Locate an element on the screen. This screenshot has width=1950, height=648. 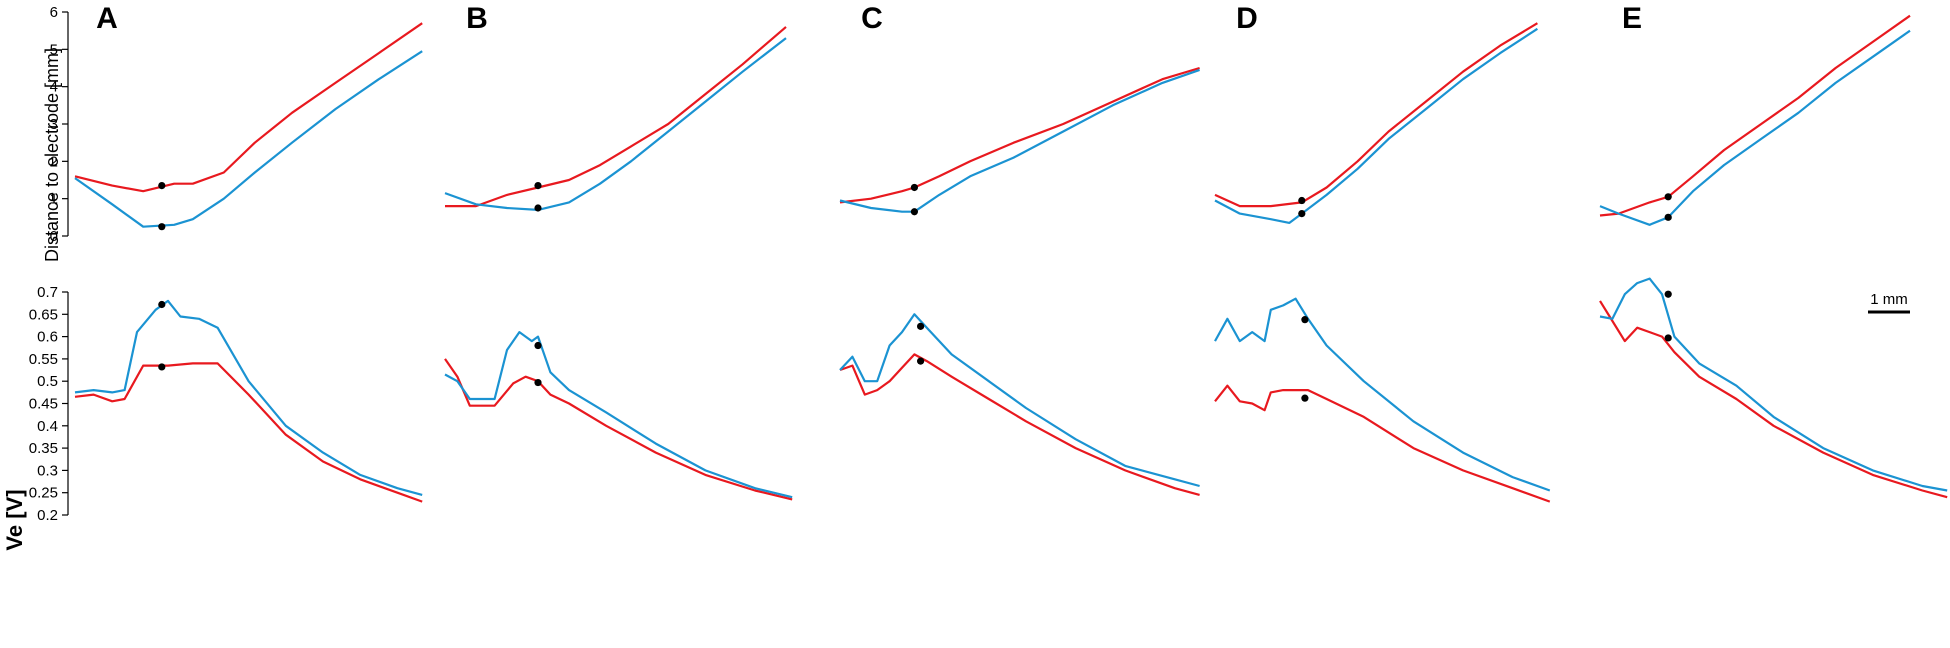
panel-e-bottom is located at coordinates (1773, 388).